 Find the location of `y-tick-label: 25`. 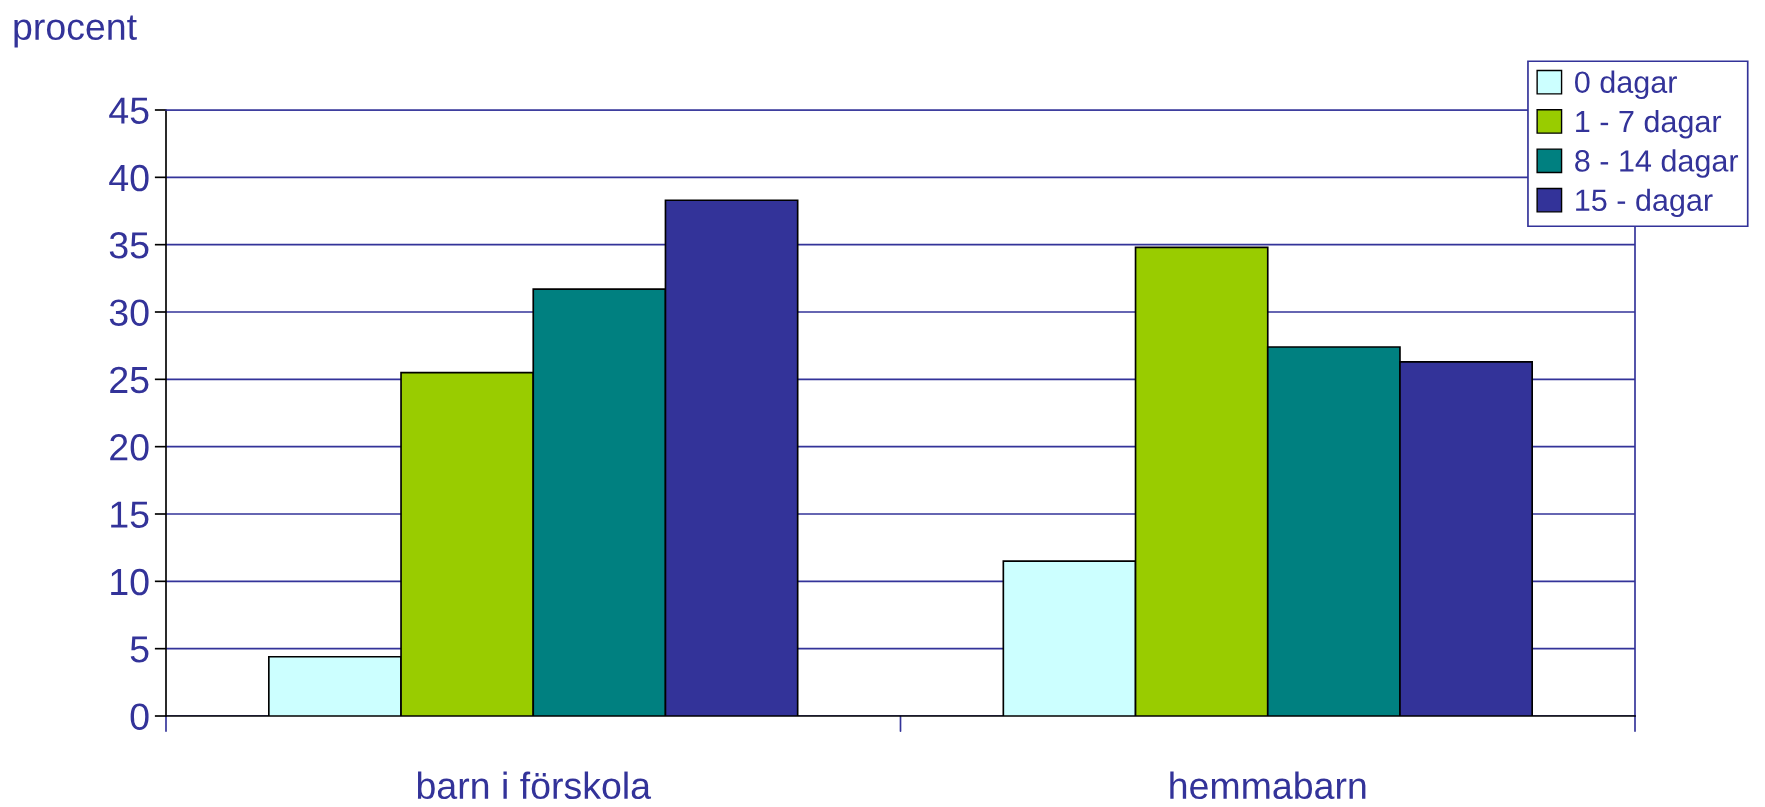

y-tick-label: 25 is located at coordinates (129, 380).